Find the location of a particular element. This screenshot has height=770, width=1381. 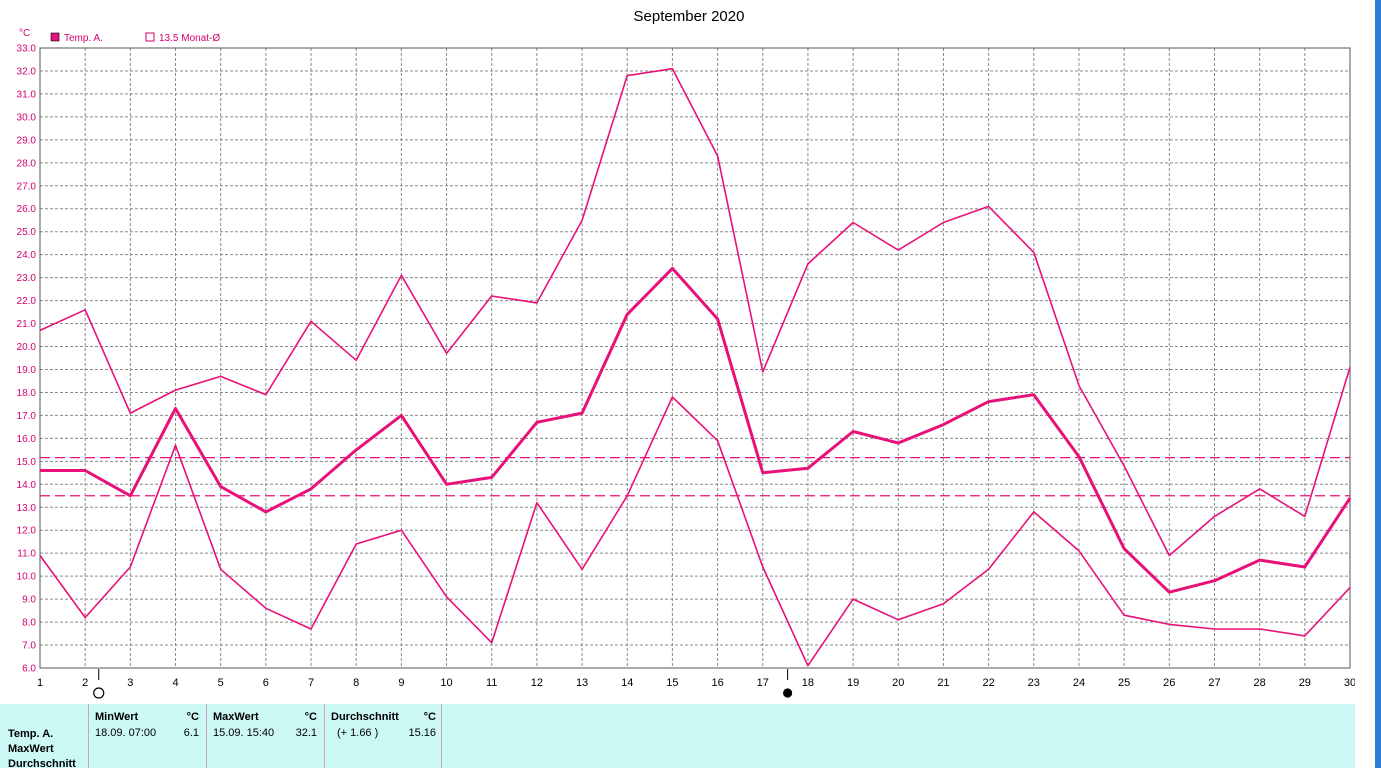

x-tick-label: 13 is located at coordinates (582, 683).